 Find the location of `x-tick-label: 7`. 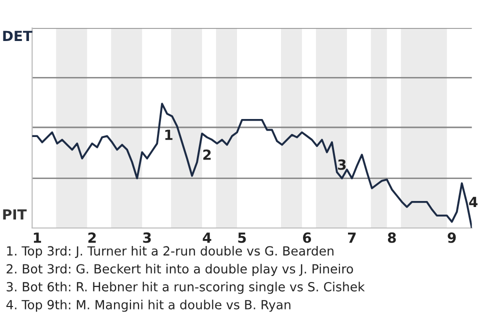

x-tick-label: 7 is located at coordinates (352, 237).